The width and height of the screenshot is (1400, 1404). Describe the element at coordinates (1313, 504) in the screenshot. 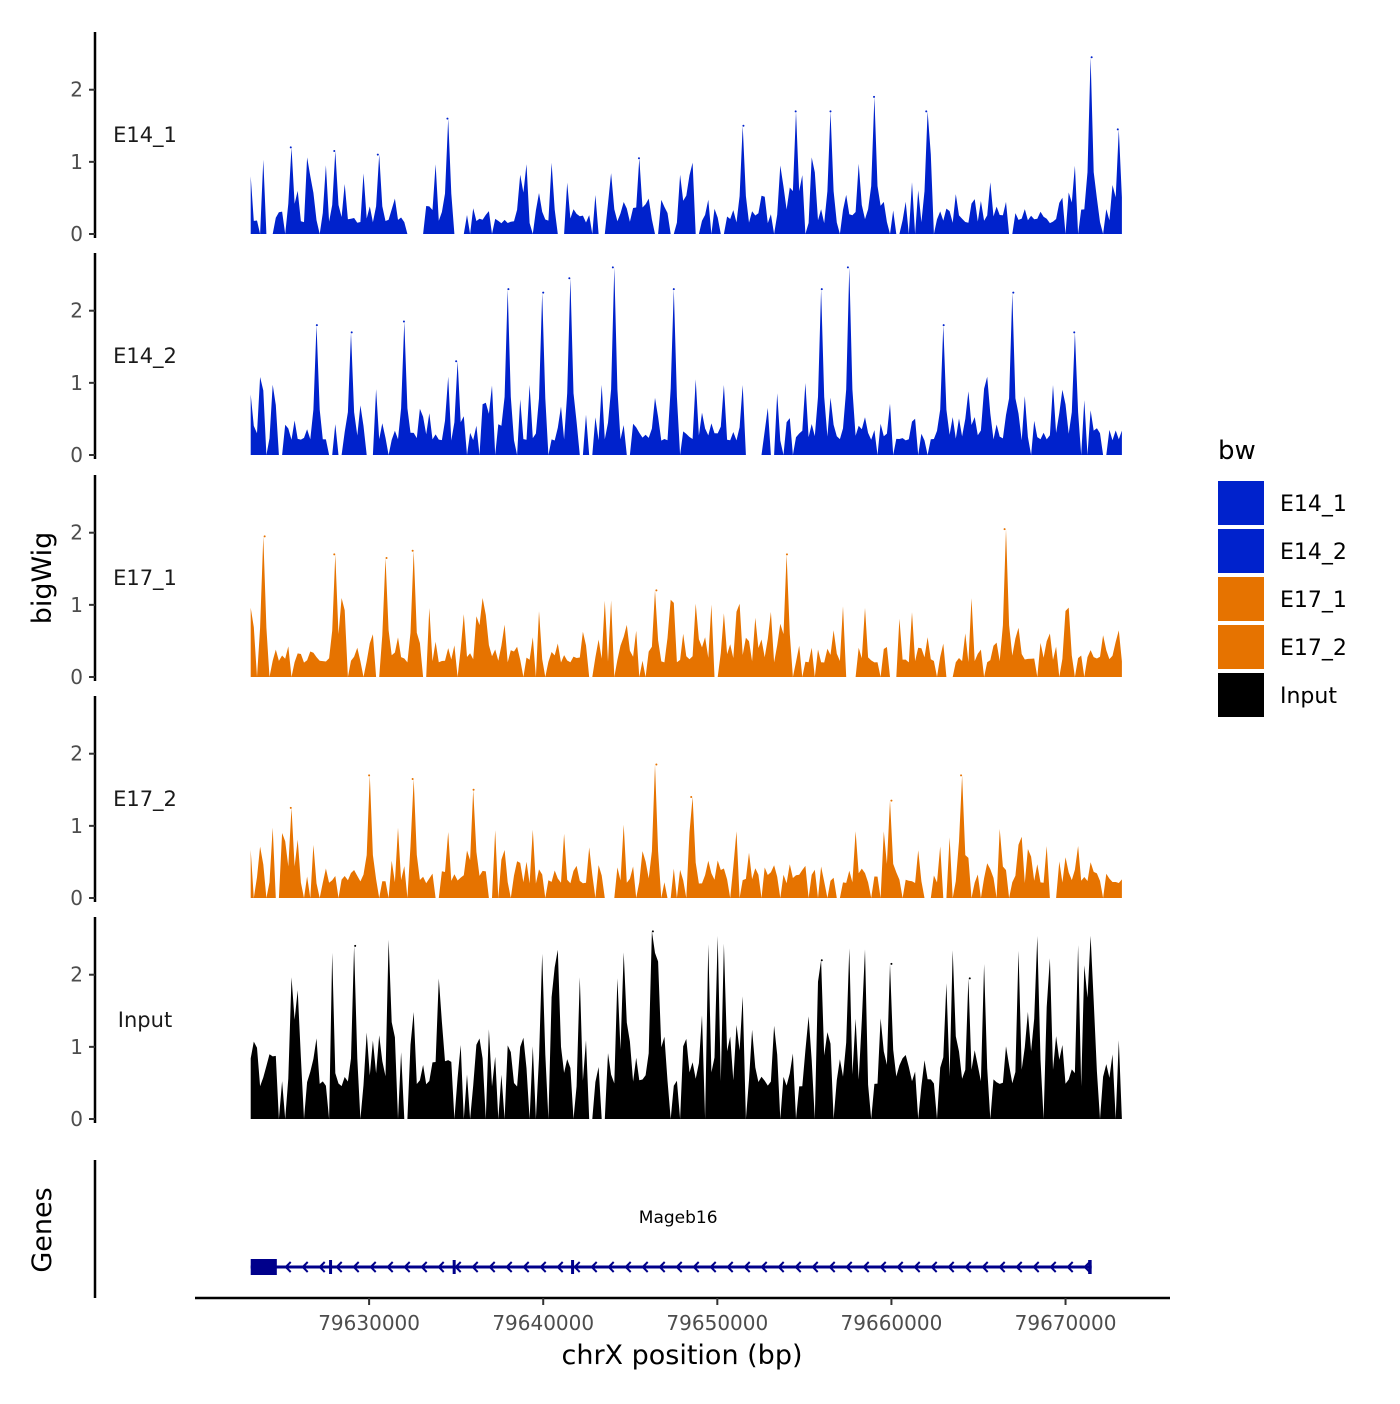

I see `legend-label: E14_1` at that location.